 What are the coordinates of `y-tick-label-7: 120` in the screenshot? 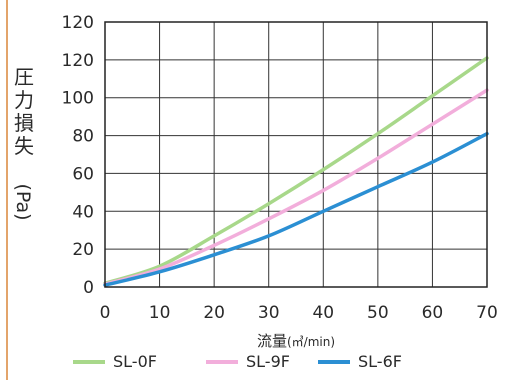 It's located at (78, 23).